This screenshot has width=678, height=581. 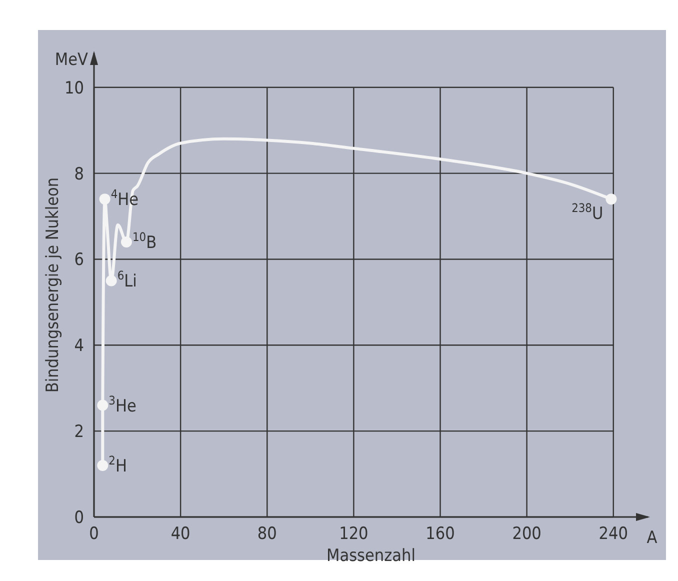 What do you see at coordinates (79, 518) in the screenshot?
I see `y-tick-label: 0` at bounding box center [79, 518].